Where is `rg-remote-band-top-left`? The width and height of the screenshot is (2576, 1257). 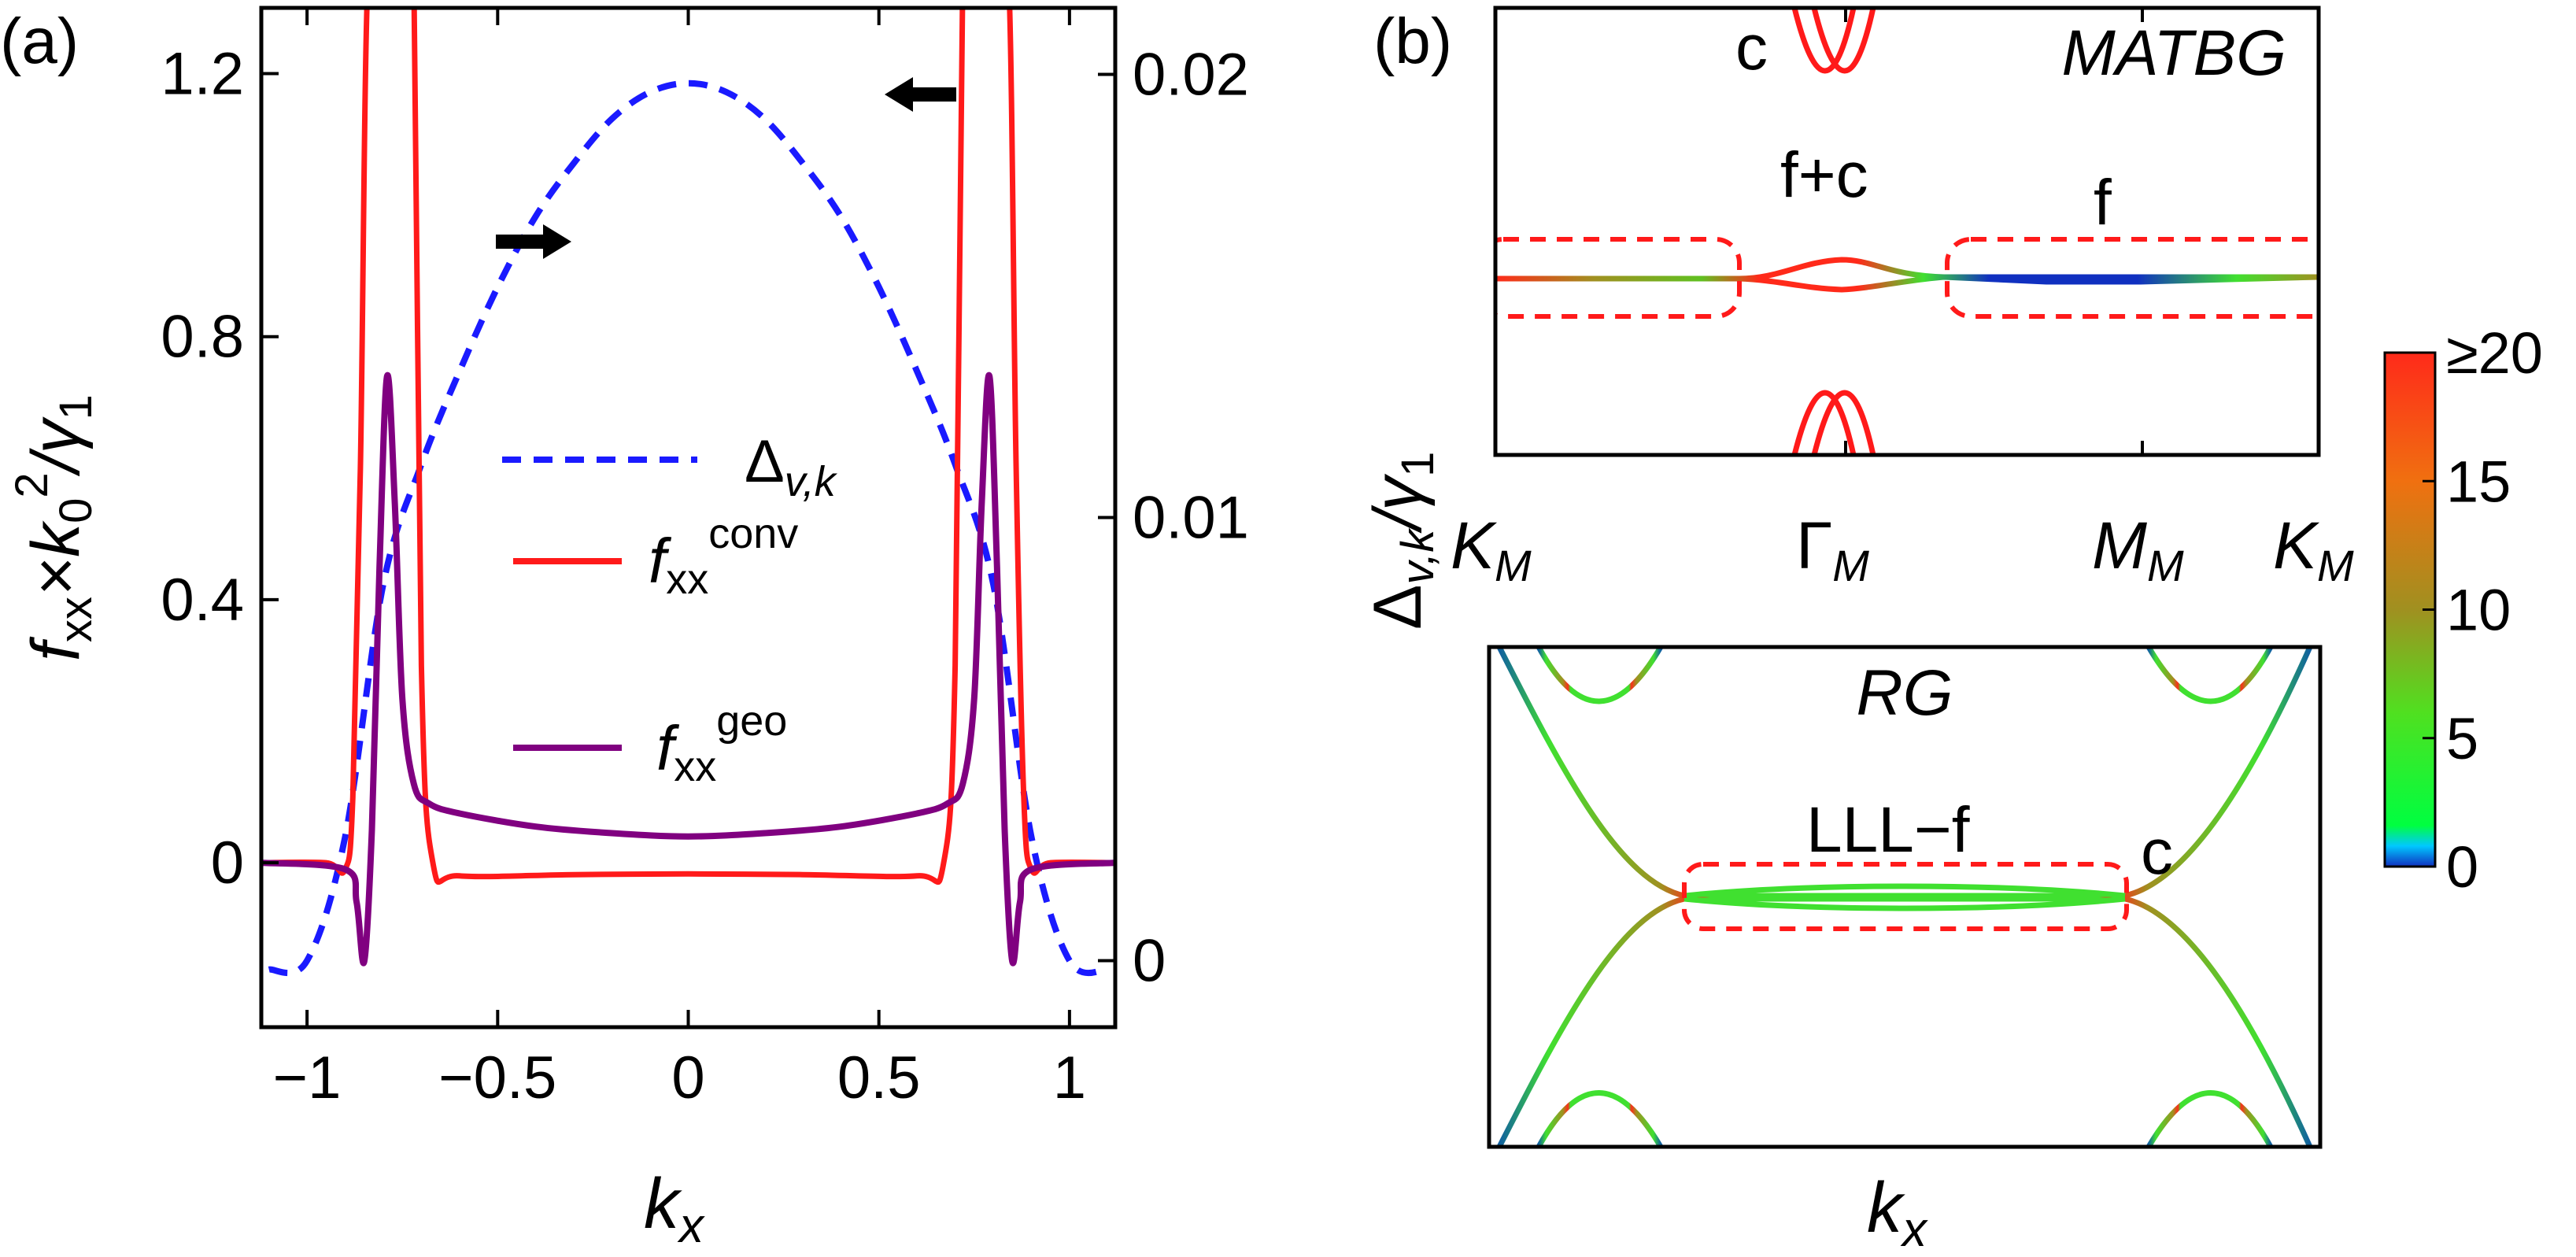 rg-remote-band-top-left is located at coordinates (1600, 675).